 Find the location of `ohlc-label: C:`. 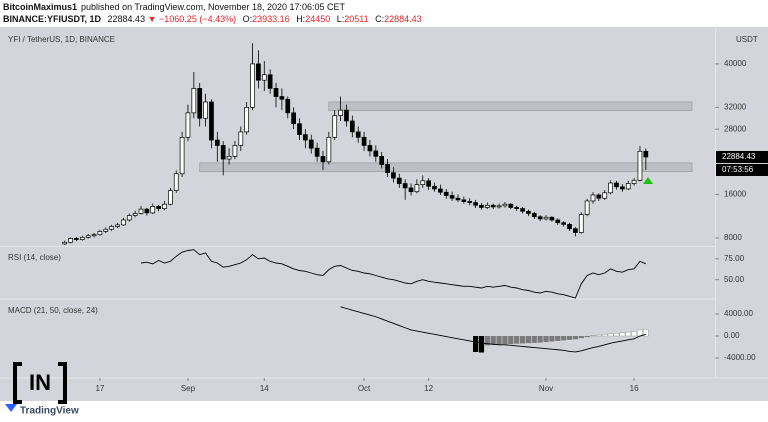

ohlc-label: C: is located at coordinates (380, 19).